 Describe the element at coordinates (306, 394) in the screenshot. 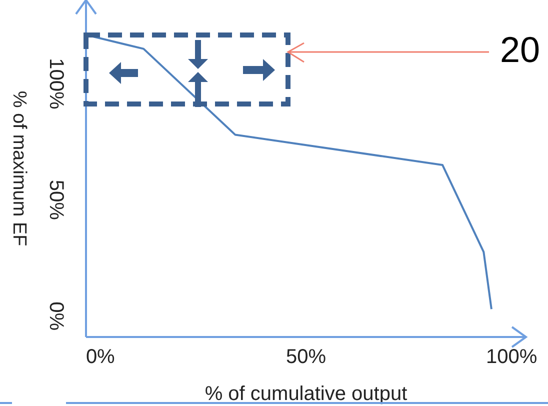

I see `x-axis-title: % of cumulative output` at that location.